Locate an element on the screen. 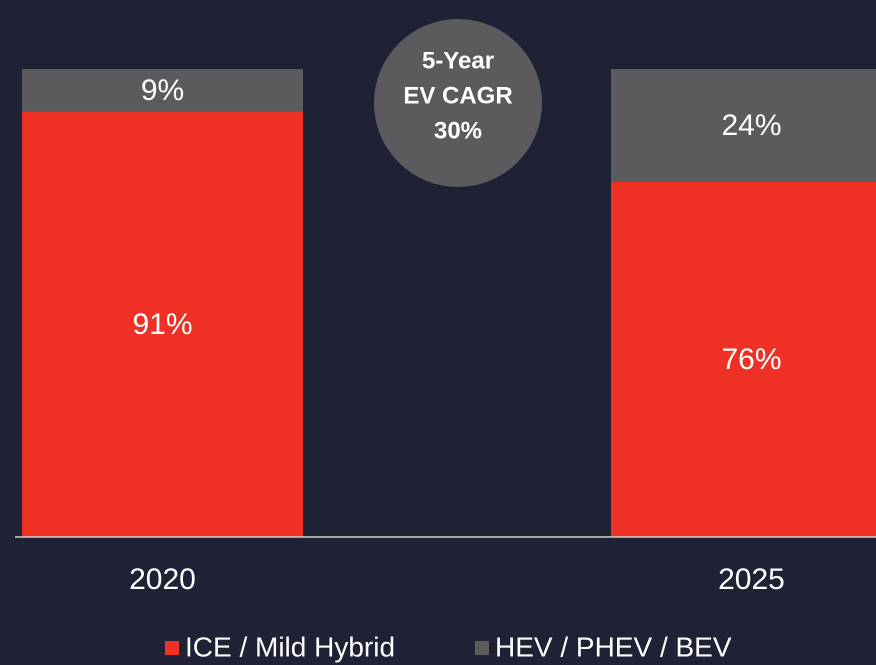  value-label: 24% is located at coordinates (751, 125).